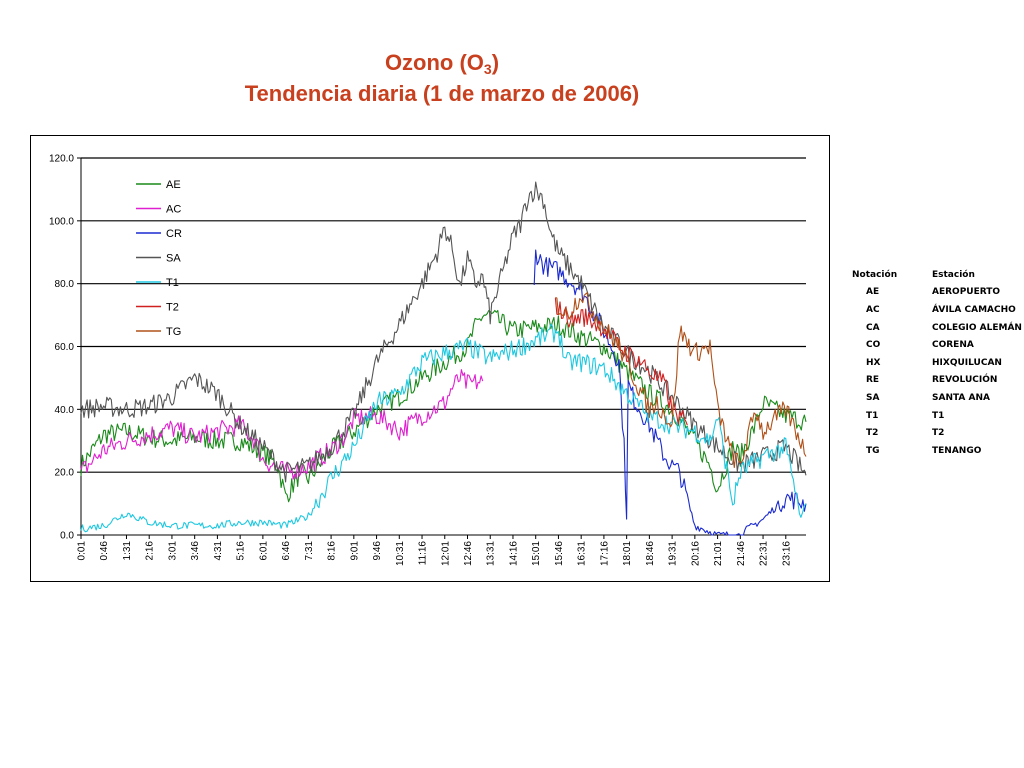 This screenshot has width=1024, height=768. What do you see at coordinates (764, 553) in the screenshot?
I see `x-tick-label: 22:31` at bounding box center [764, 553].